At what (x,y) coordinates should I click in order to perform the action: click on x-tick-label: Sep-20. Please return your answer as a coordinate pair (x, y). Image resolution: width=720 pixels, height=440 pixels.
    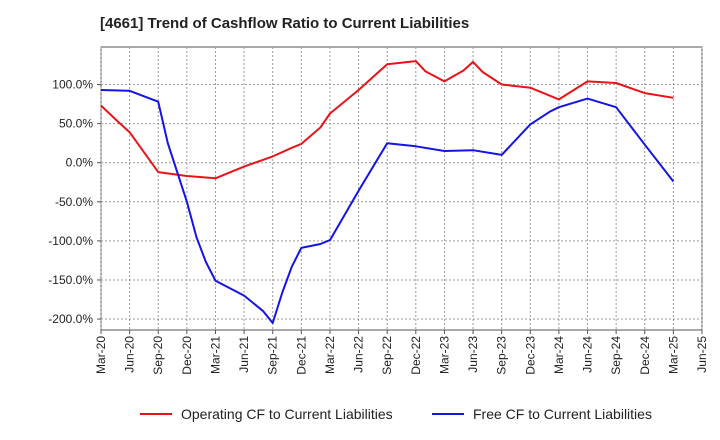
    Looking at the image, I should click on (158, 355).